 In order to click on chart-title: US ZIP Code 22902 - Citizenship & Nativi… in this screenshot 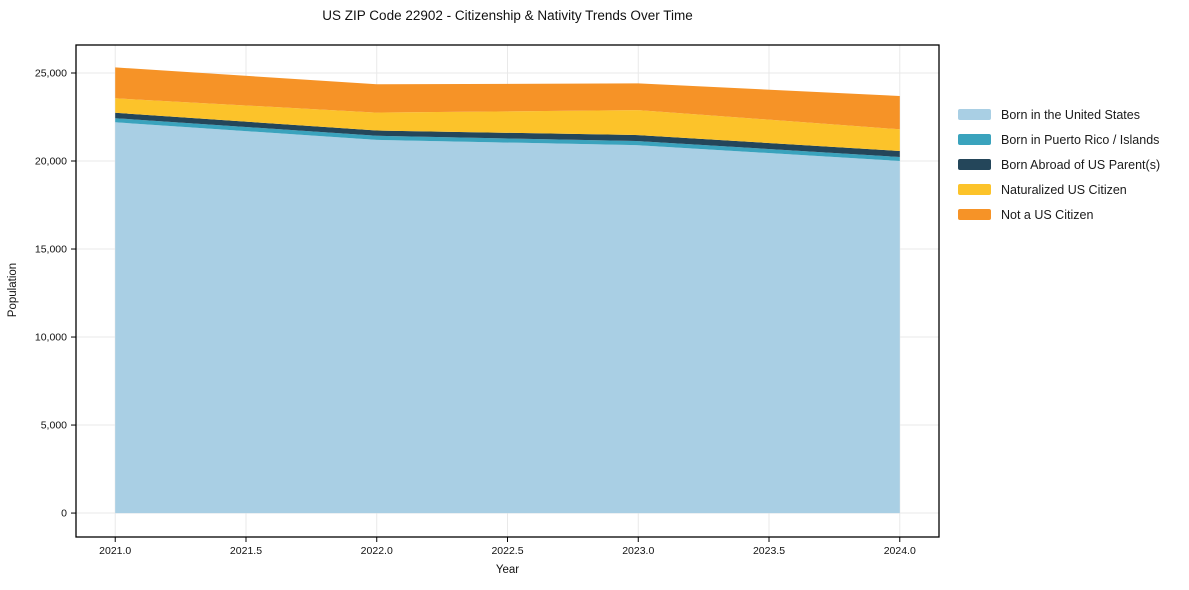, I will do `click(507, 15)`.